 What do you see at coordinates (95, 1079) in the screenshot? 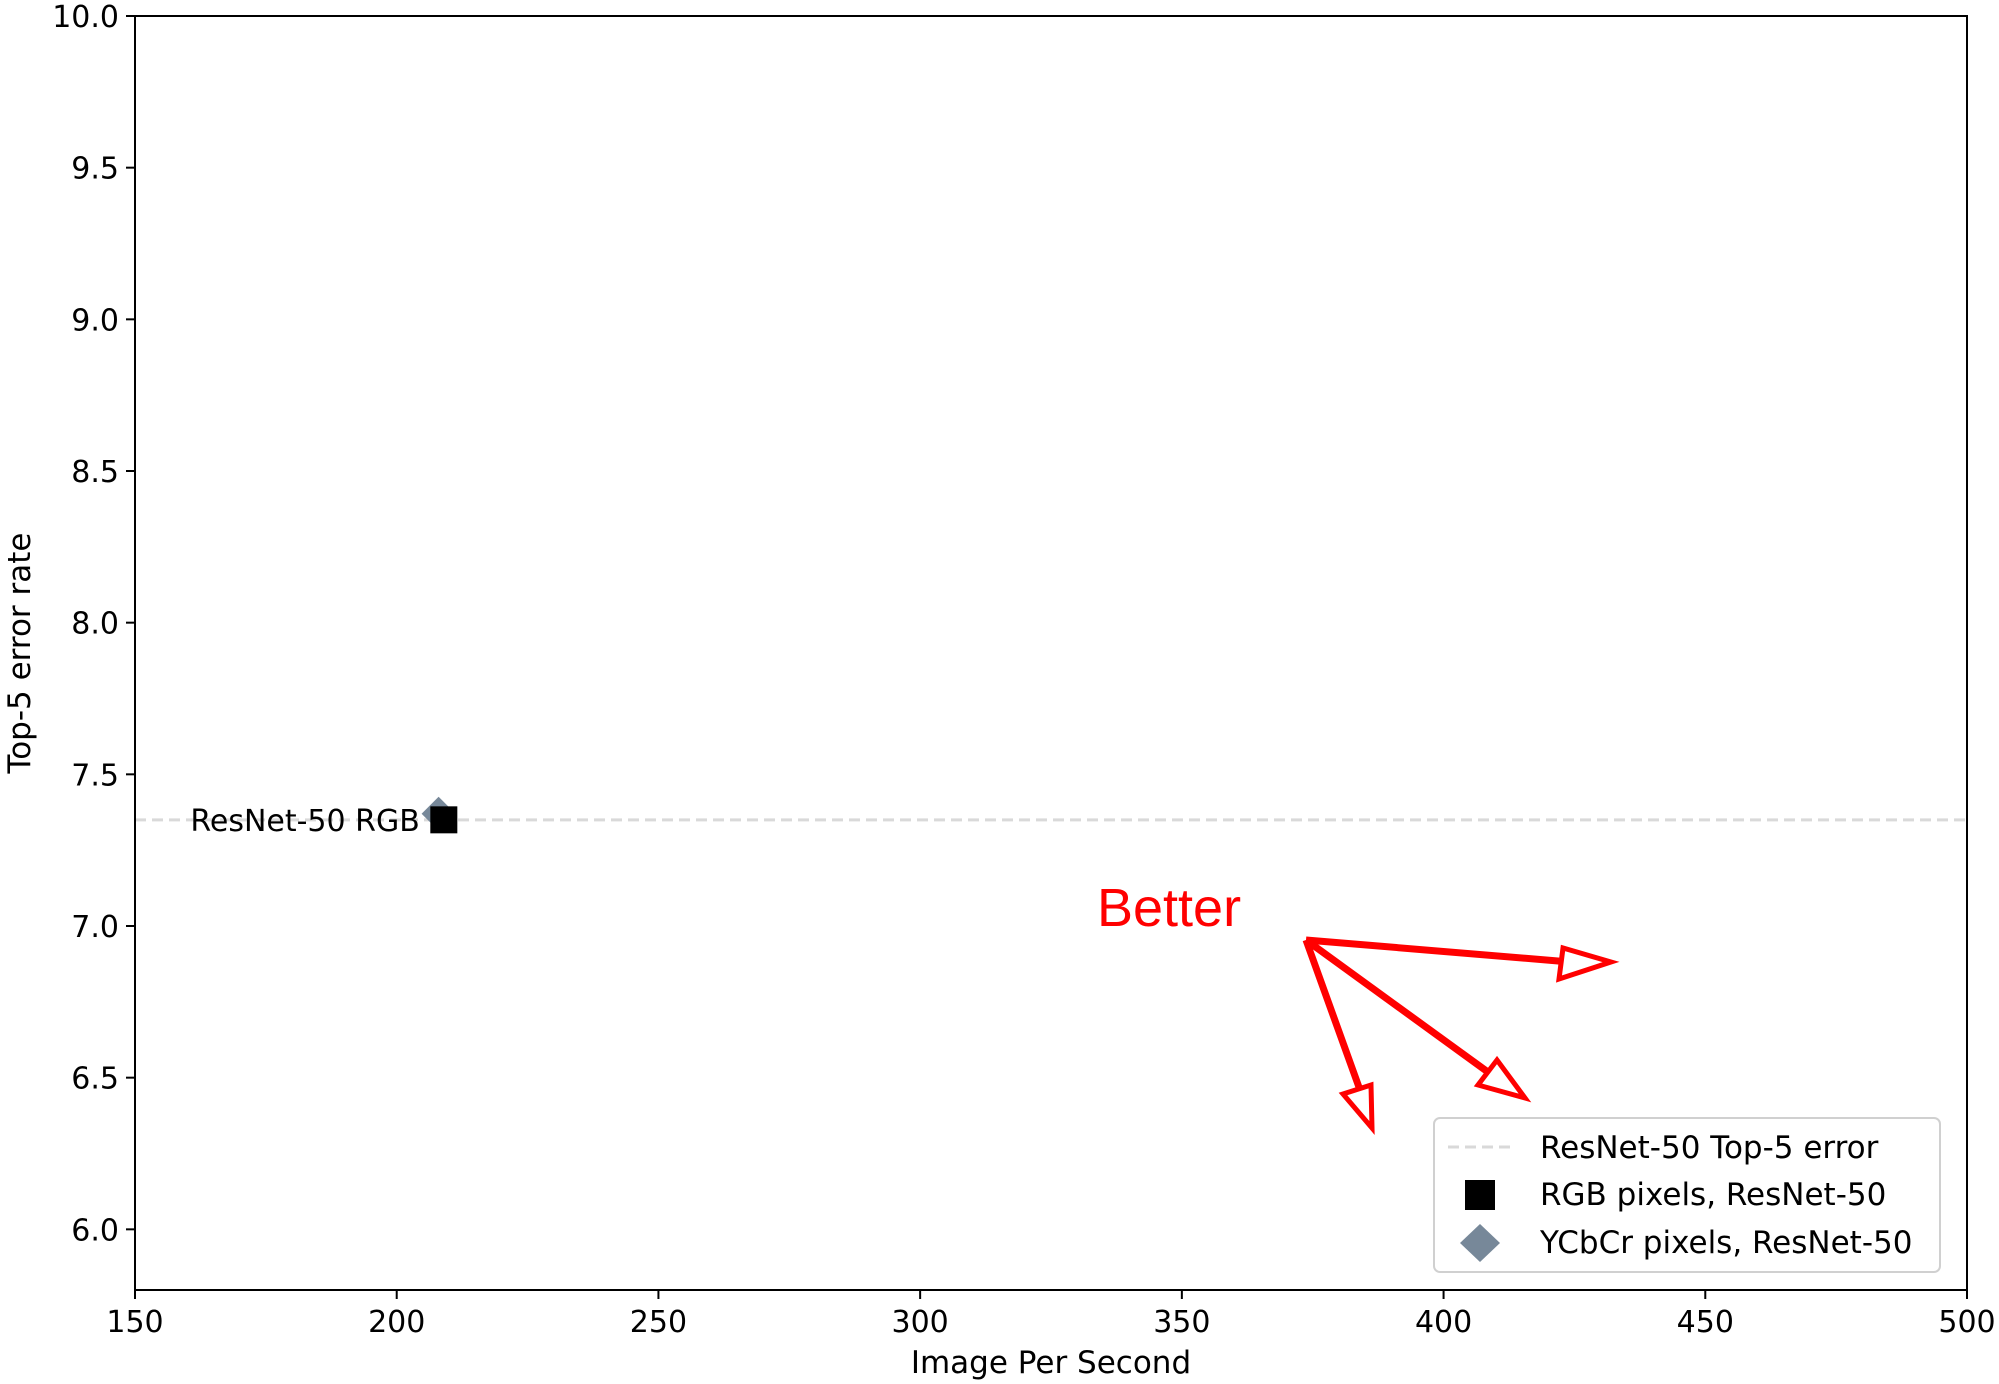
I see `y-tick-label: 6.5` at bounding box center [95, 1079].